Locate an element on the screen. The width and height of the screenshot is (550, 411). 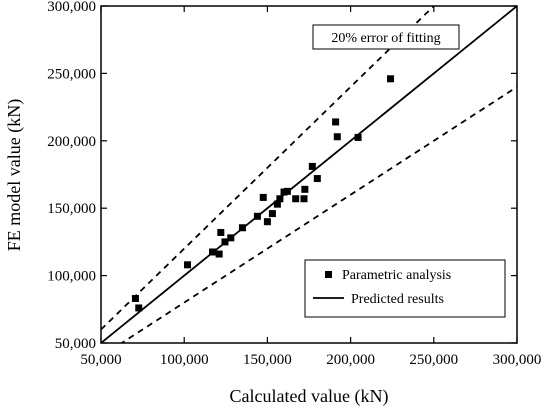
legend-marker-square is located at coordinates (328, 274).